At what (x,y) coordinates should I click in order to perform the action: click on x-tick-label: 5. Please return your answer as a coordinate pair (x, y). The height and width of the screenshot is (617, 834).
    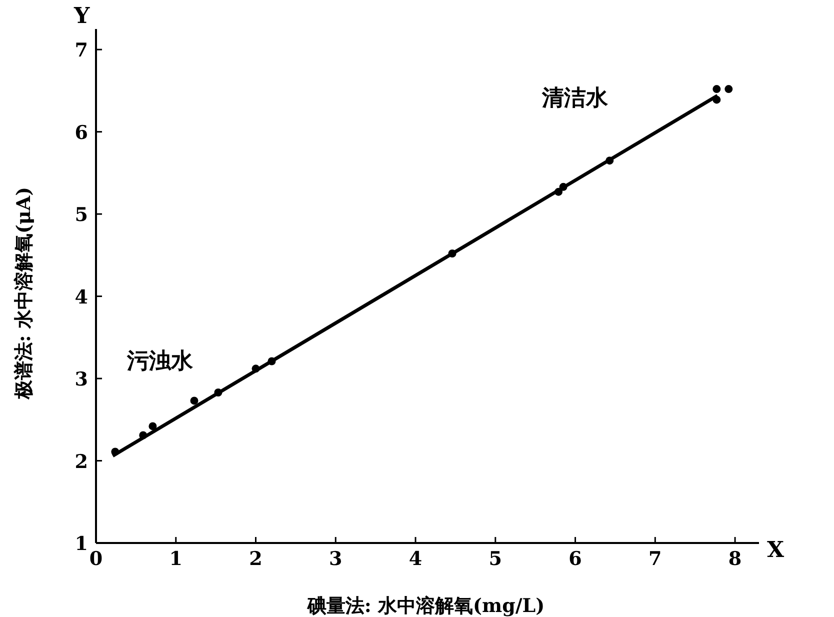
    Looking at the image, I should click on (495, 559).